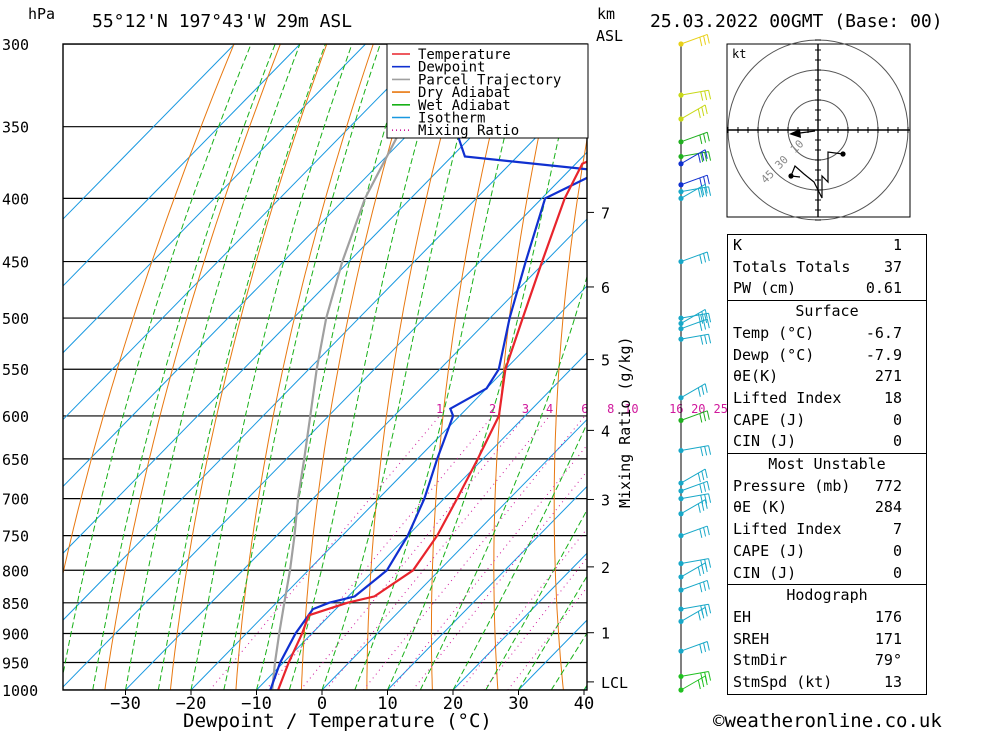  What do you see at coordinates (739, 54) in the screenshot?
I see `hodograph-unit: kt` at bounding box center [739, 54].